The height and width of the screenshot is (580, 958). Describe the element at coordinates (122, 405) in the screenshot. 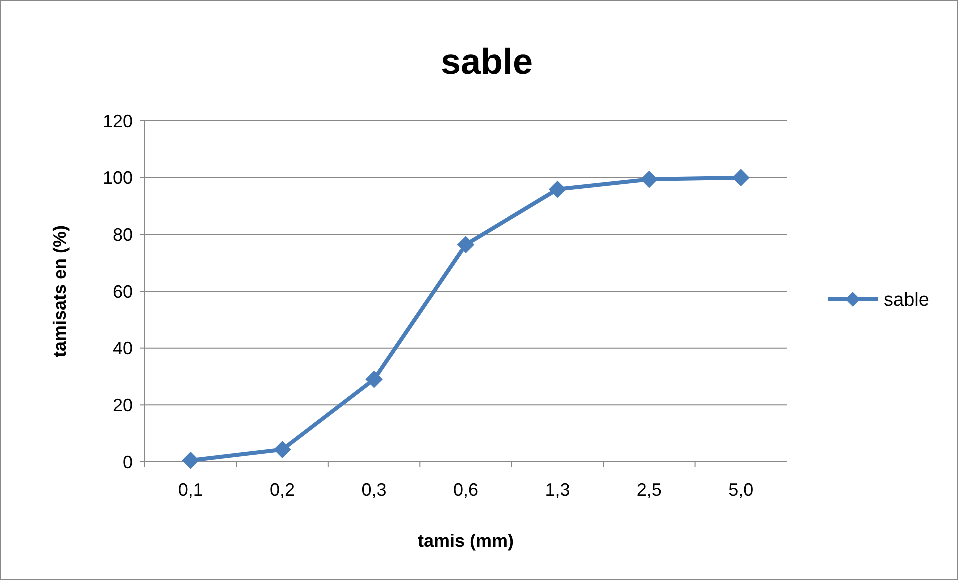

I see `y-tick-label: 20` at that location.